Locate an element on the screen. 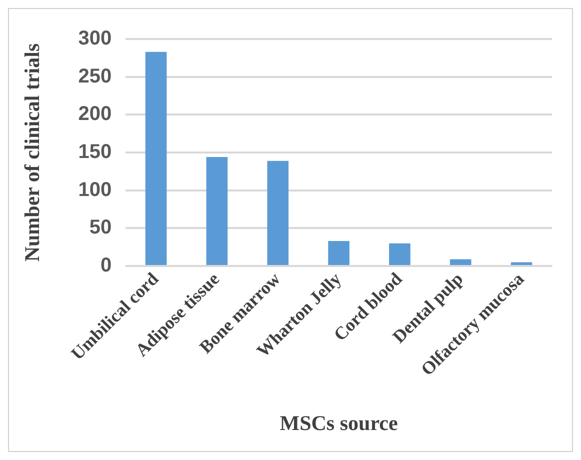  y-tick-label: 0 is located at coordinates (106, 265).